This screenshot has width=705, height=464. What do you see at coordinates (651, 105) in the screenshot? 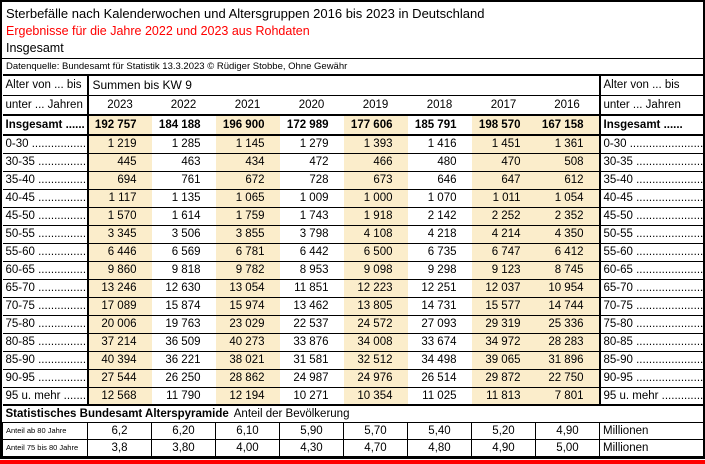
I see `corner-header-right-bottom: unter ... Jahren` at bounding box center [651, 105].